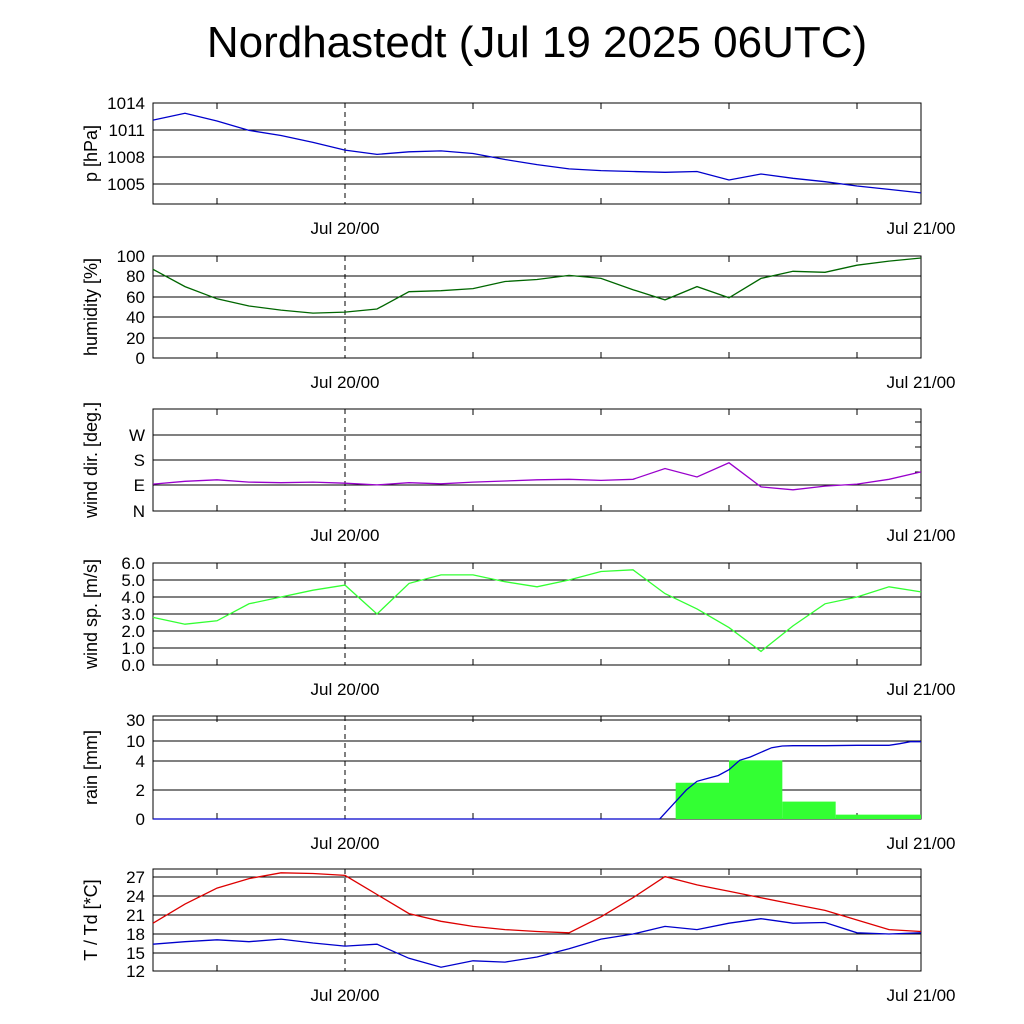 This screenshot has width=1024, height=1024. I want to click on y-tick-label: 15, so click(135, 953).